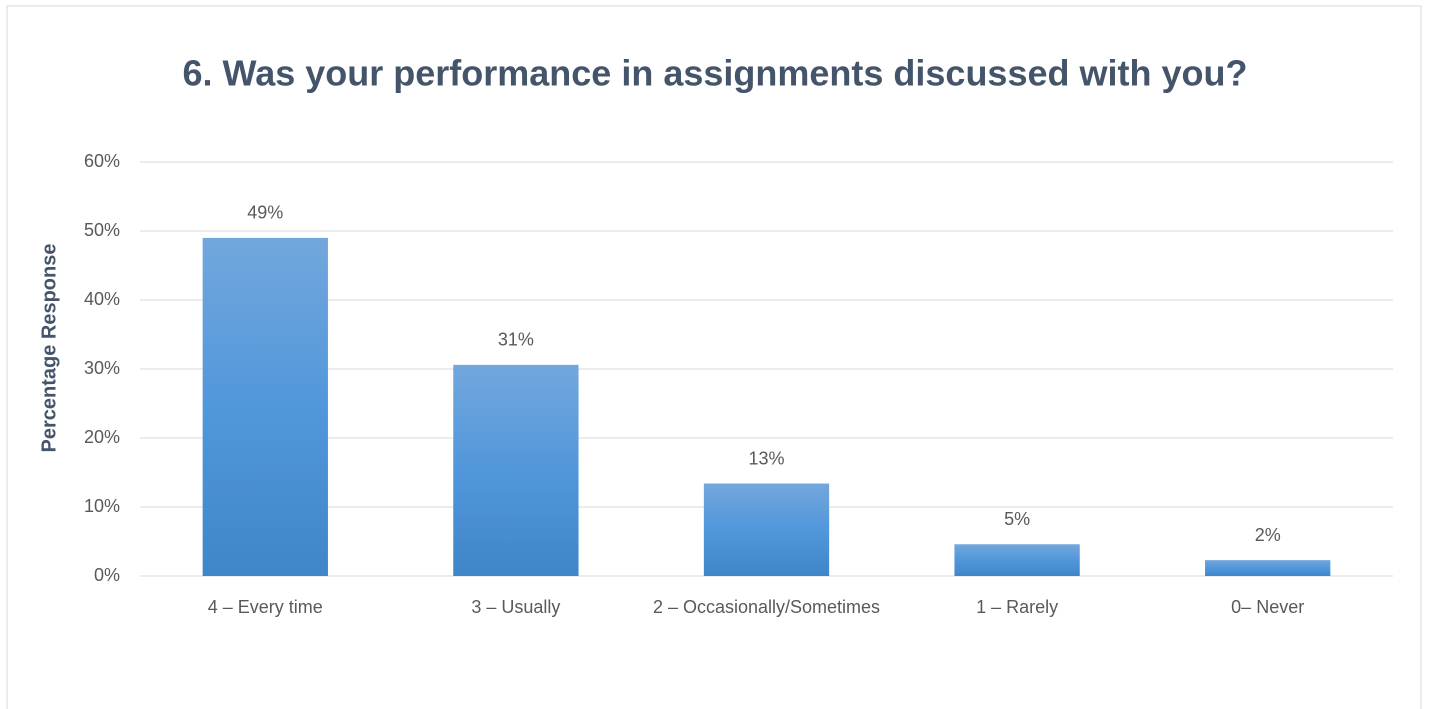 The image size is (1429, 709). What do you see at coordinates (102, 437) in the screenshot?
I see `y-tick-label: 20%` at bounding box center [102, 437].